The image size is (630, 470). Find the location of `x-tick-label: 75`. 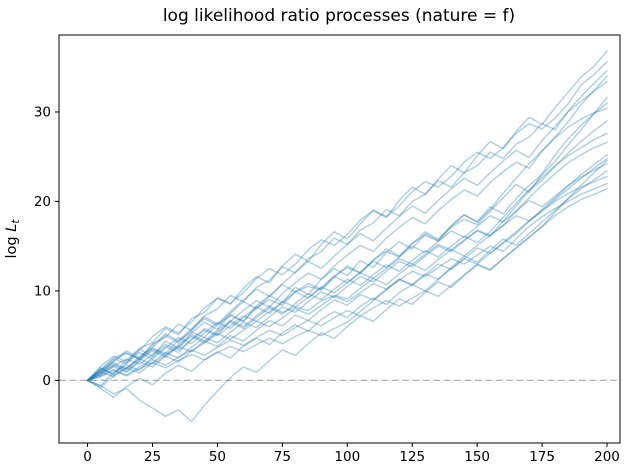

x-tick-label: 75 is located at coordinates (282, 457).